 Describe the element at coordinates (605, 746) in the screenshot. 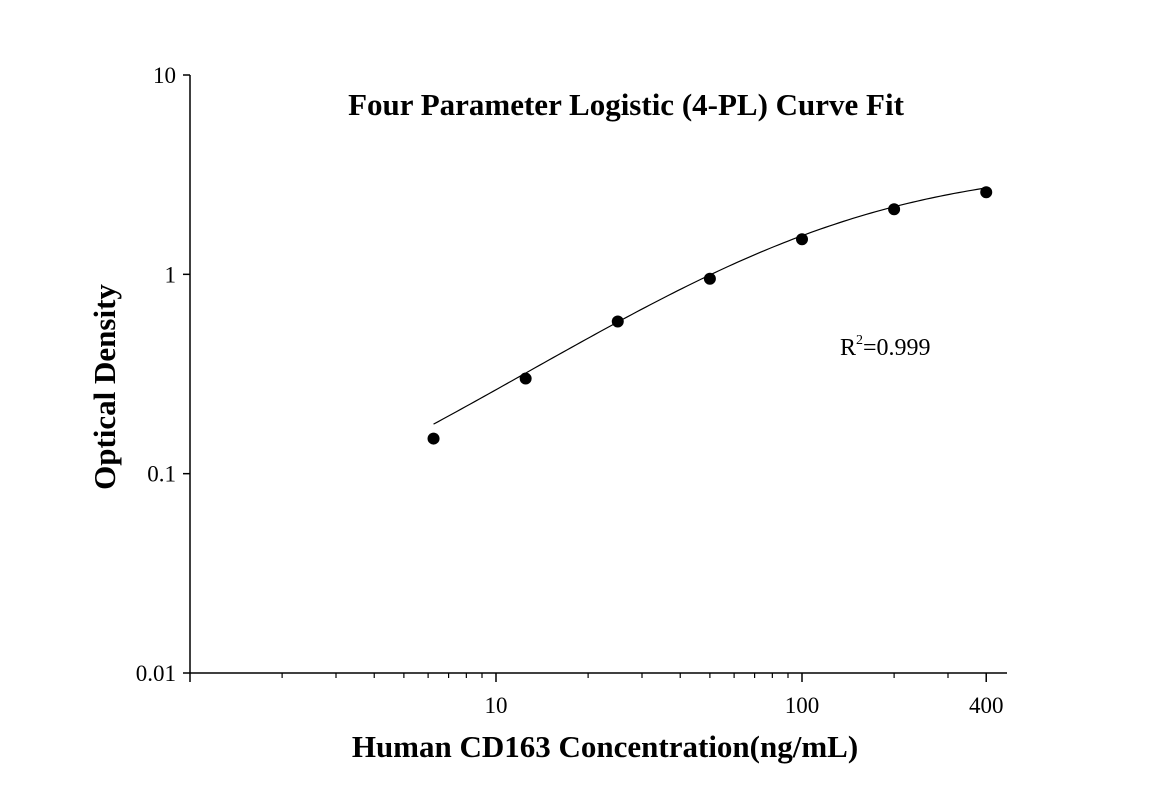

I see `x-axis-title: Human CD163 Concentration(ng/mL)` at that location.